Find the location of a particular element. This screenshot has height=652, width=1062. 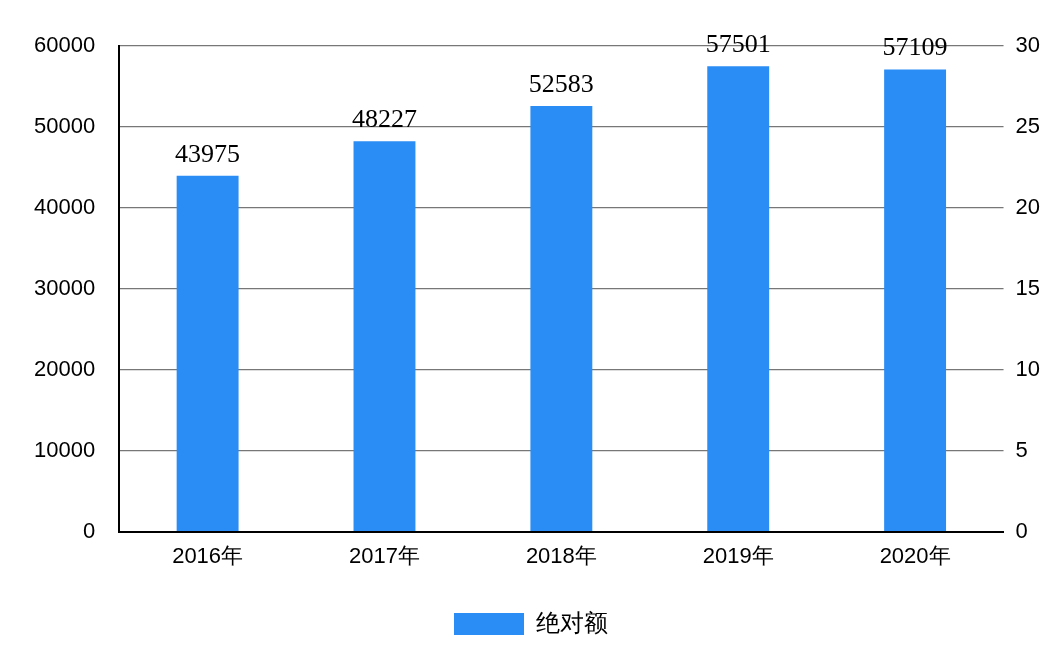

y2-tick-label: 5 is located at coordinates (1021, 449).